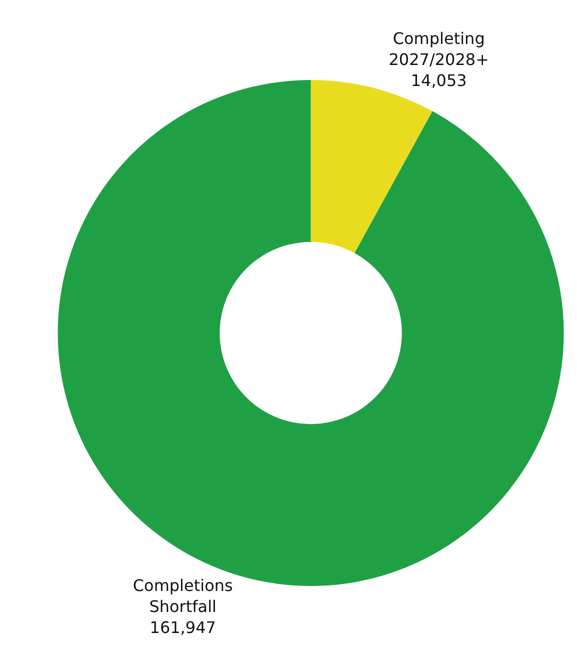 Image resolution: width=577 pixels, height=646 pixels. Describe the element at coordinates (438, 49) in the screenshot. I see `slice-label: Completing 2027/2028+` at that location.